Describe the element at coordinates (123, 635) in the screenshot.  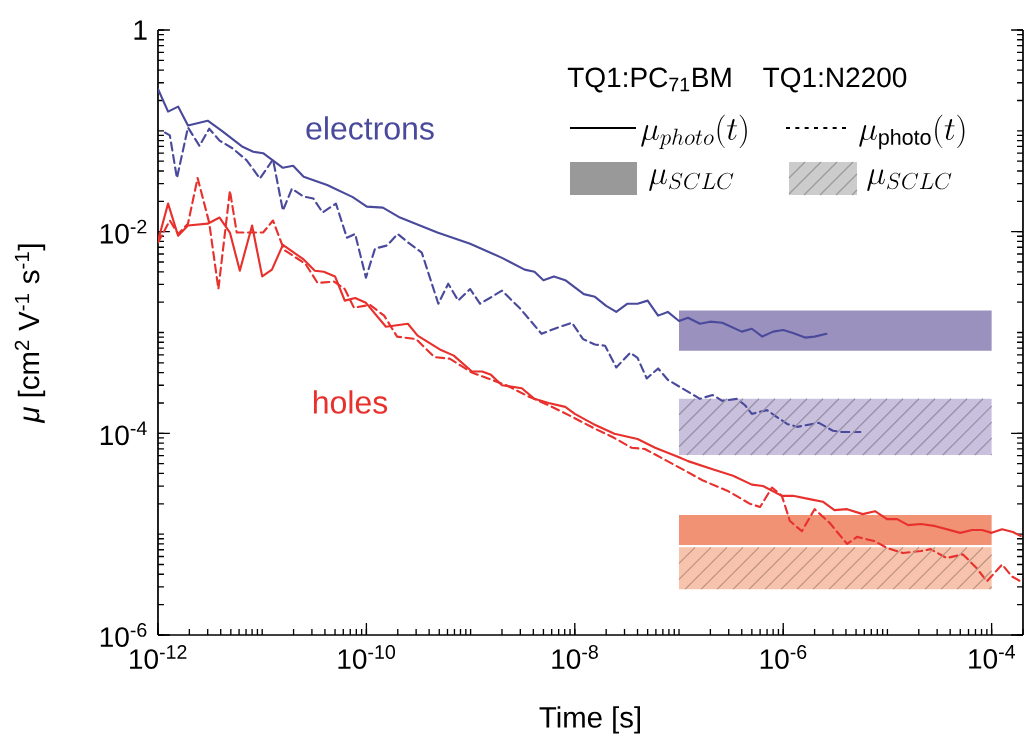
I see `y-tick-label: 10$^{-6}$` at that location.